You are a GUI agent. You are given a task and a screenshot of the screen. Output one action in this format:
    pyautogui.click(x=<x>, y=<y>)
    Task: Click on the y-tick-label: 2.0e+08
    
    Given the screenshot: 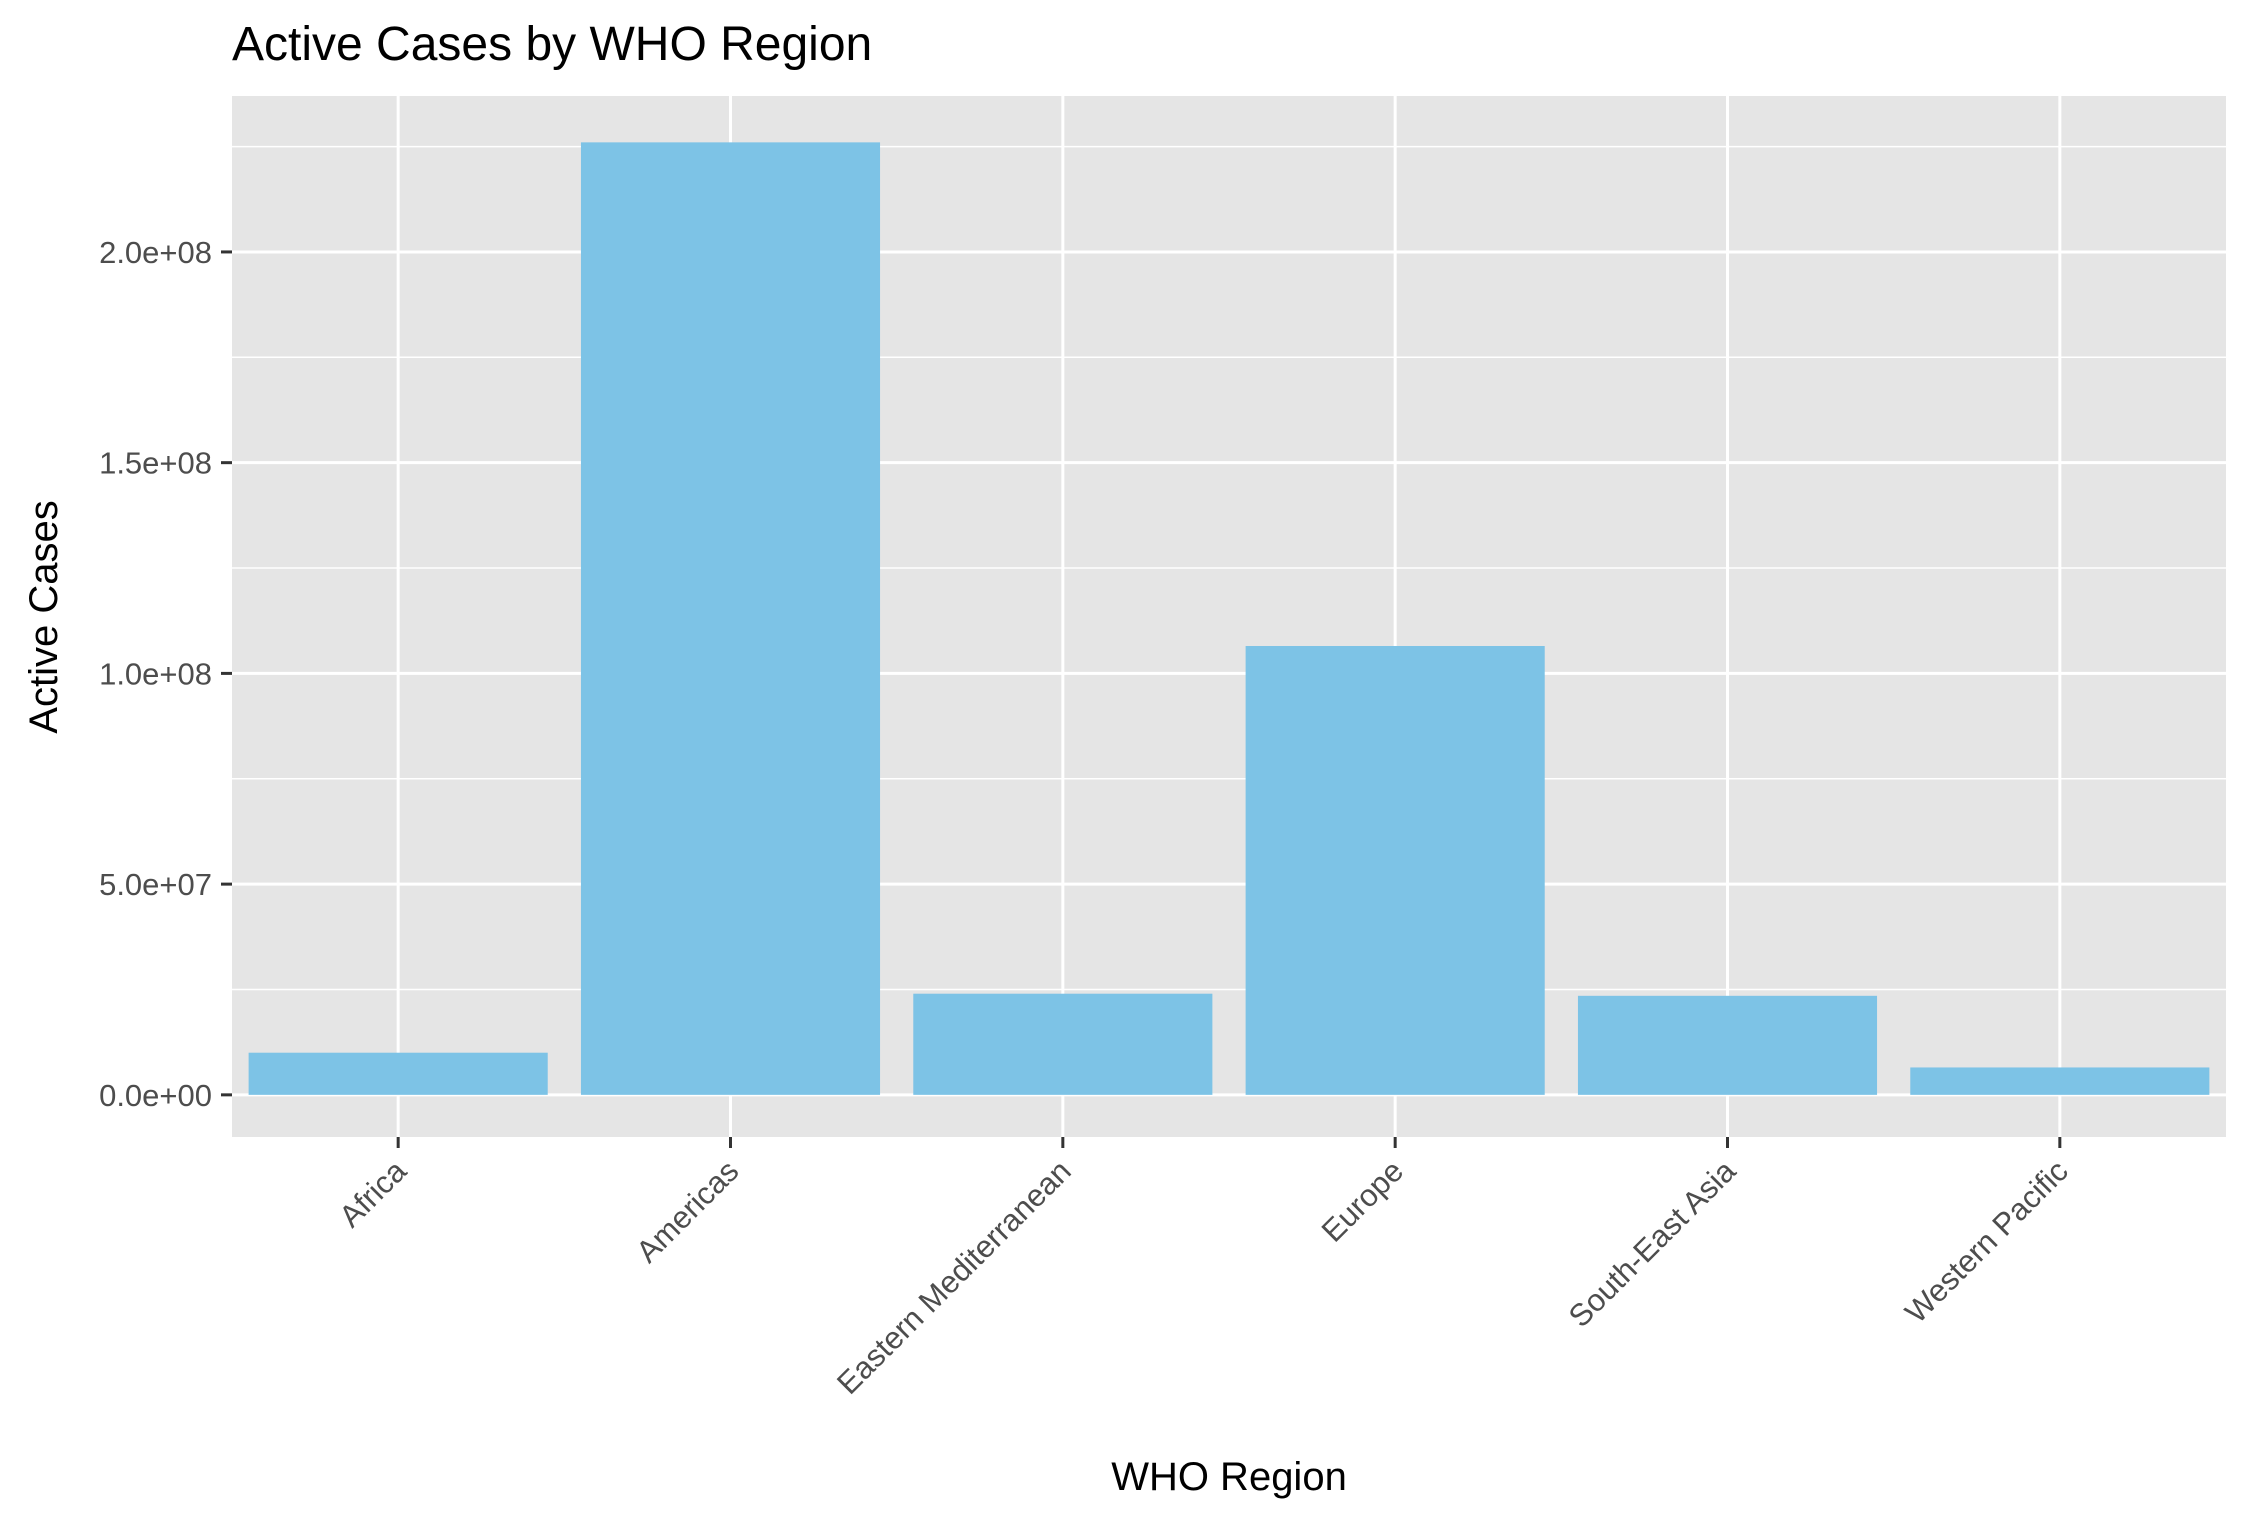 What is the action you would take?
    pyautogui.click(x=155, y=252)
    